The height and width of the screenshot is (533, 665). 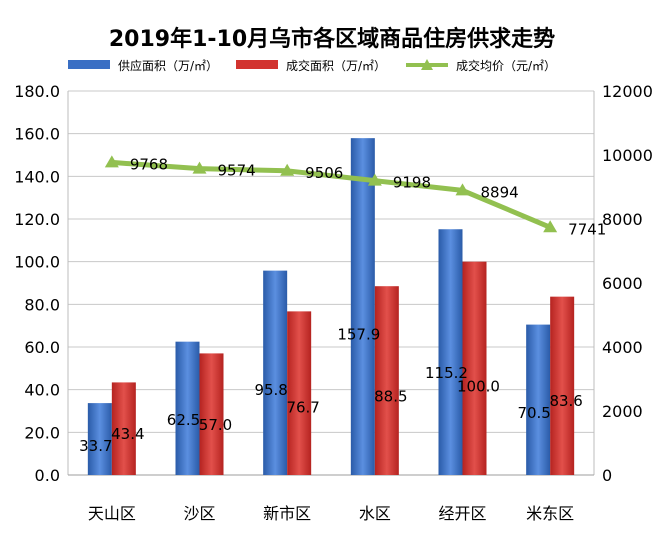 I want to click on x-category-label: 米东区, so click(x=550, y=513).